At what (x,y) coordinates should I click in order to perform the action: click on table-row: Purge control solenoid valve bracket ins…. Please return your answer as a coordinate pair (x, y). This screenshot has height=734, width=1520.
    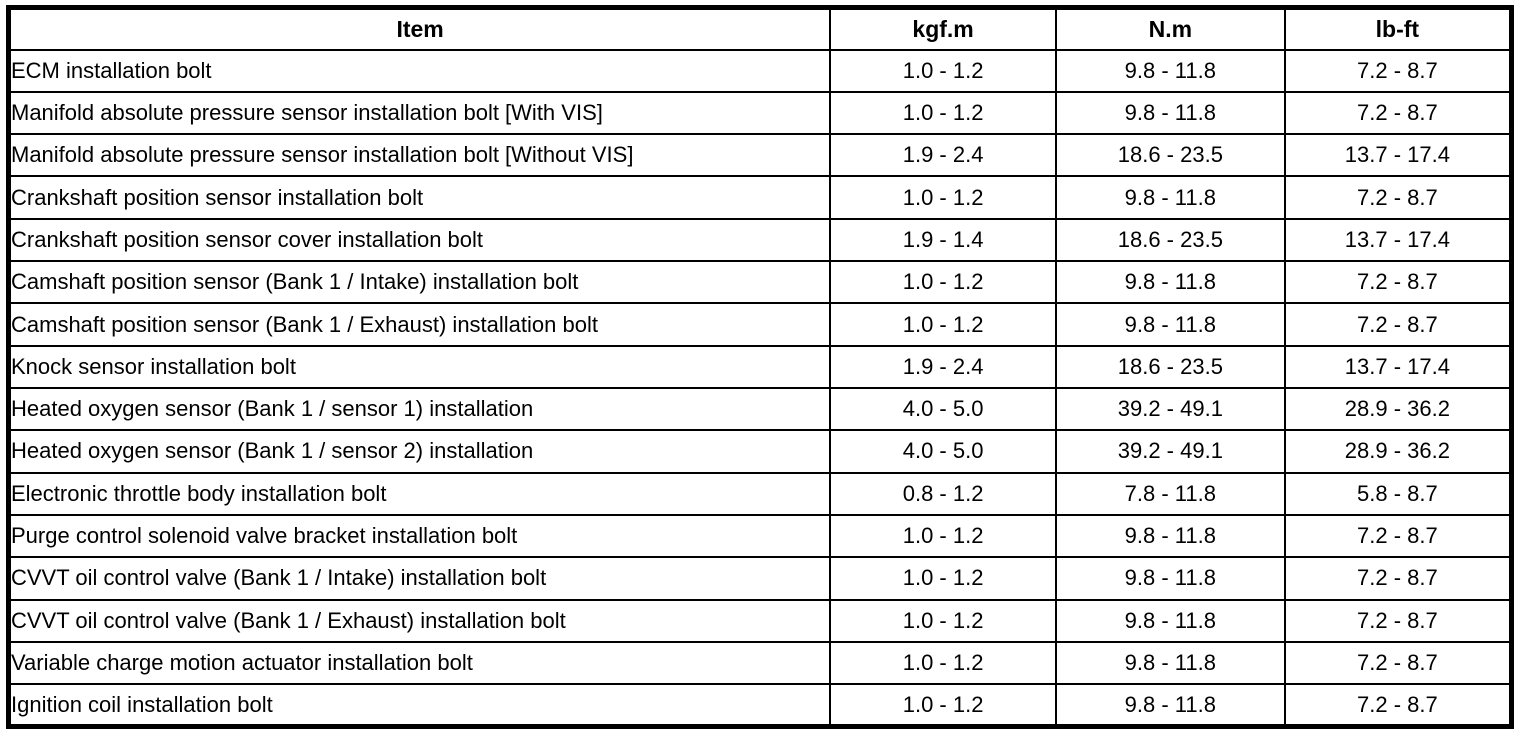
    Looking at the image, I should click on (760, 536).